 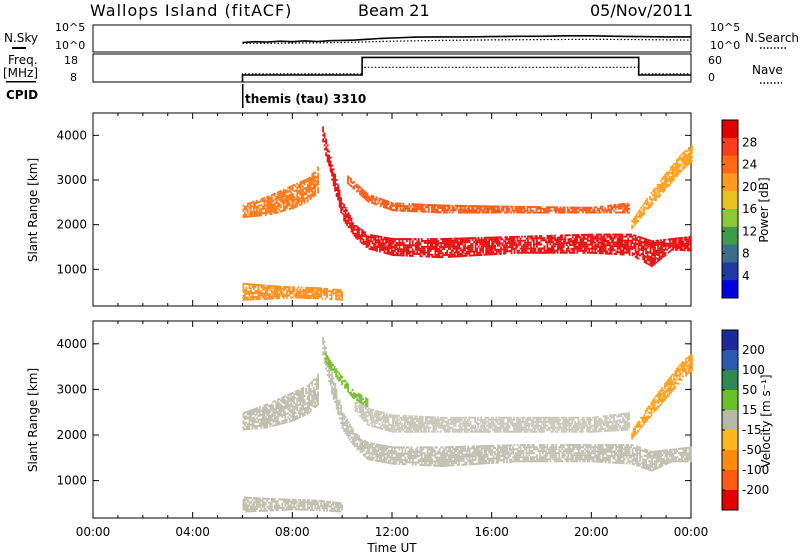 I want to click on colorbar-swatch, so click(x=730, y=129).